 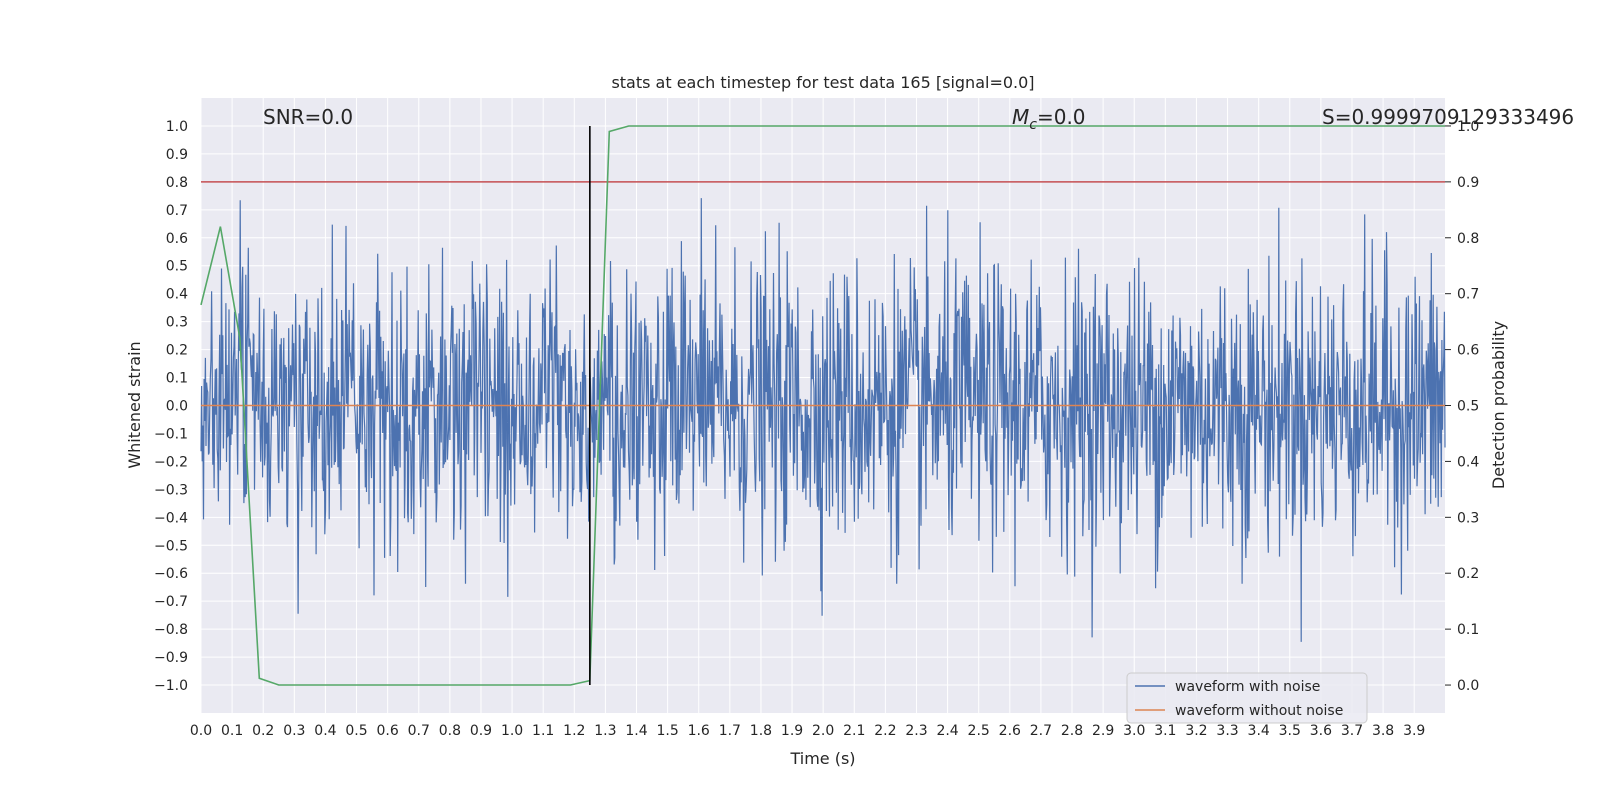 I want to click on x-tick-label: 0.3, so click(x=294, y=731).